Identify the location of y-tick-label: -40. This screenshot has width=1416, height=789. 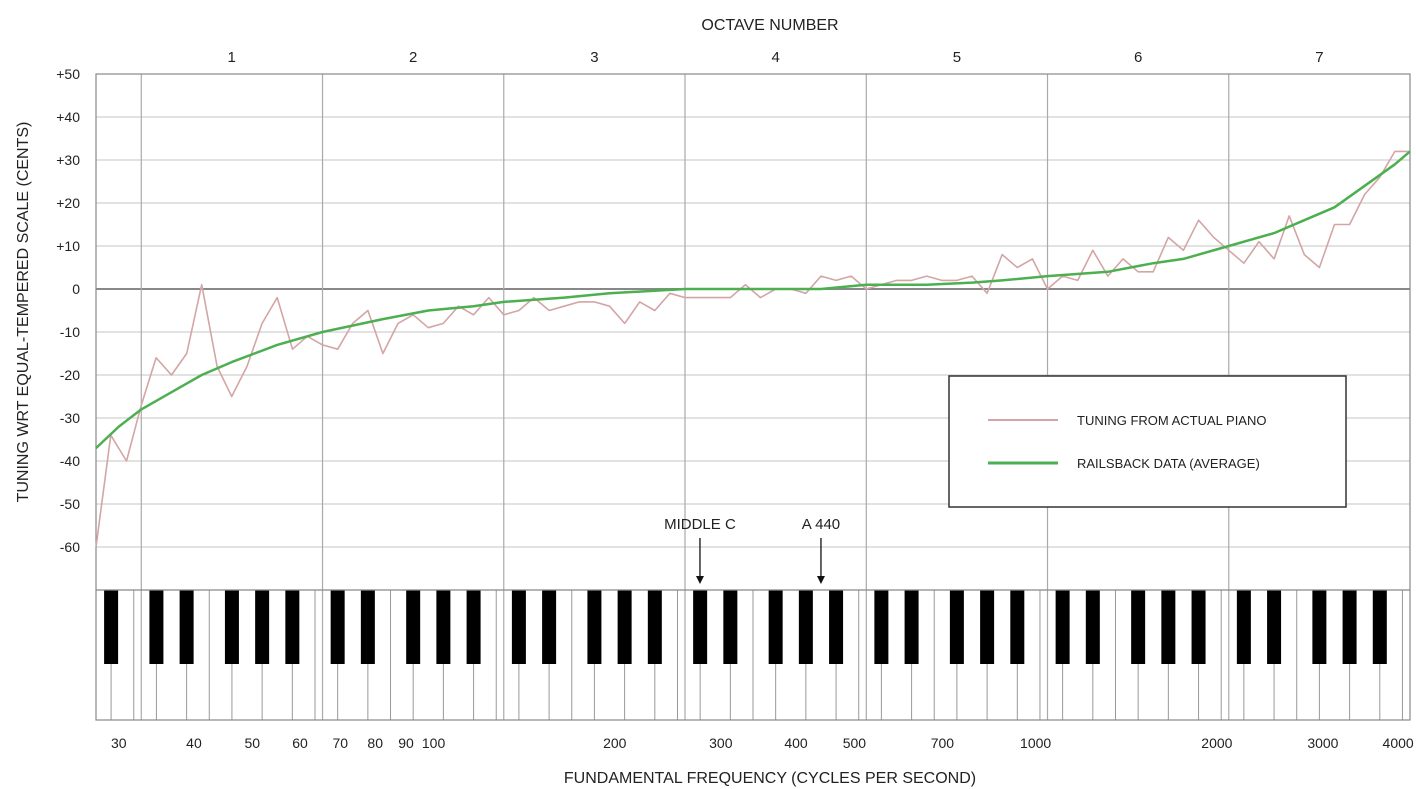
(70, 461).